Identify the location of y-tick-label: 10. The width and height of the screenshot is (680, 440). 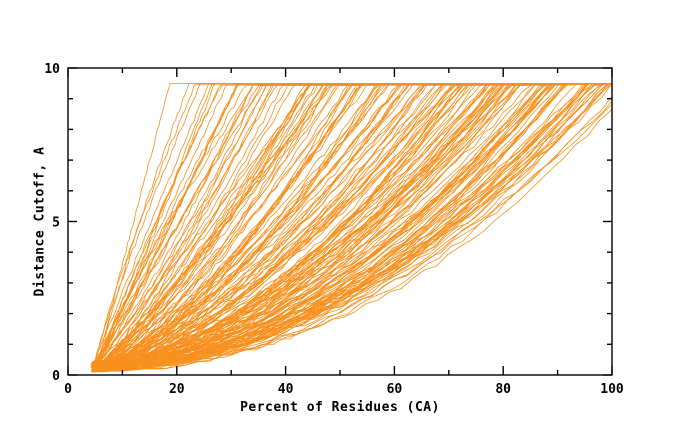
(52, 69).